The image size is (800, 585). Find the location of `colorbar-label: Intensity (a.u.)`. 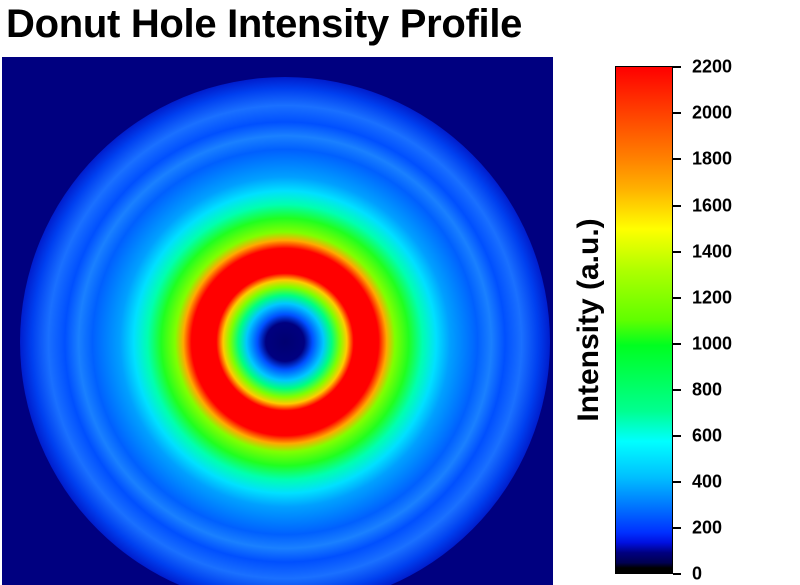

colorbar-label: Intensity (a.u.) is located at coordinates (588, 320).